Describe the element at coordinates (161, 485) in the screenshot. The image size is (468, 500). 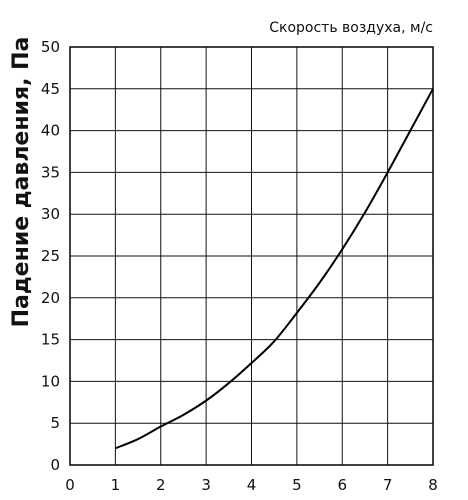
I see `x-tick-label: 2` at that location.